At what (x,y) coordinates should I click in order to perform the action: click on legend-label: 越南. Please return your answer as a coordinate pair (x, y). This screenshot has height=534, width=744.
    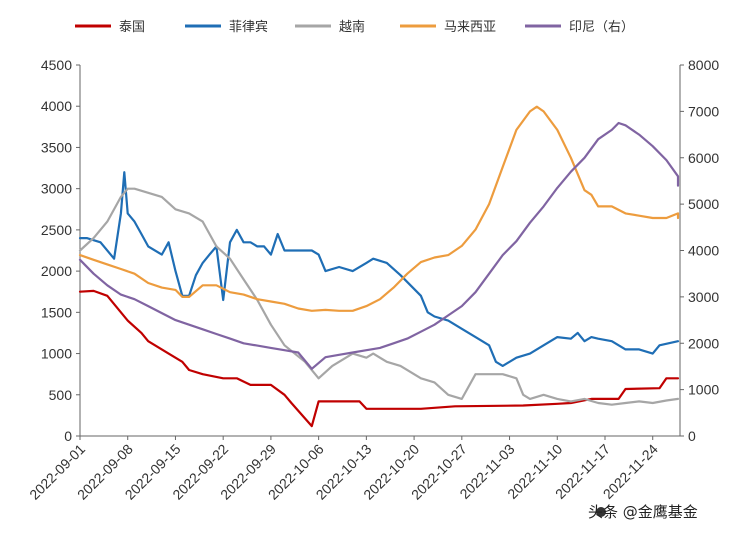
    Looking at the image, I should click on (352, 27).